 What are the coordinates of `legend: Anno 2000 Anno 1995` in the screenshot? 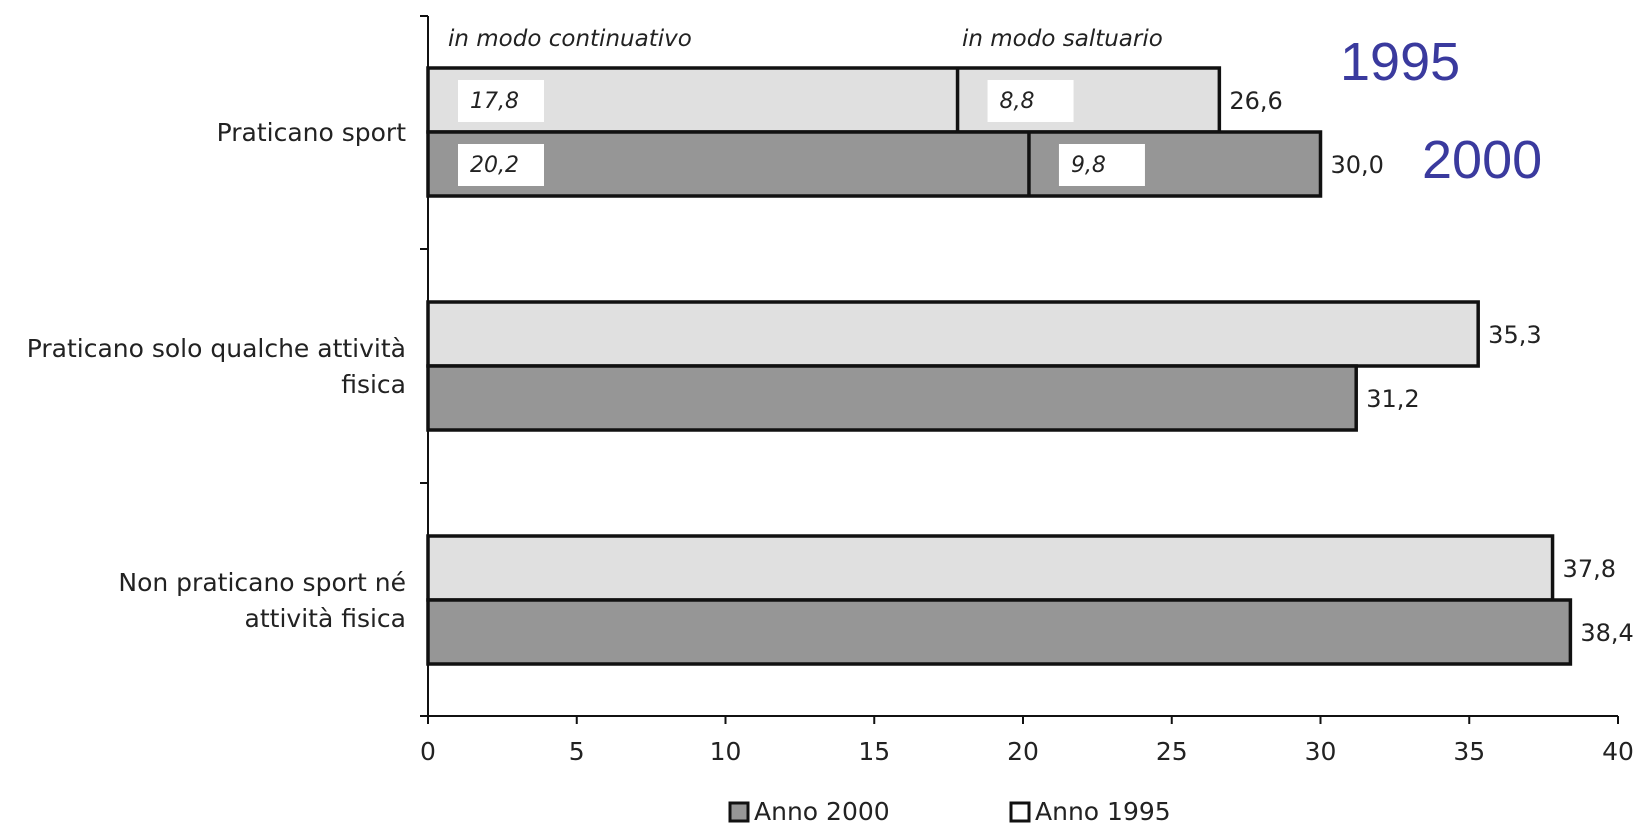 It's located at (949, 811).